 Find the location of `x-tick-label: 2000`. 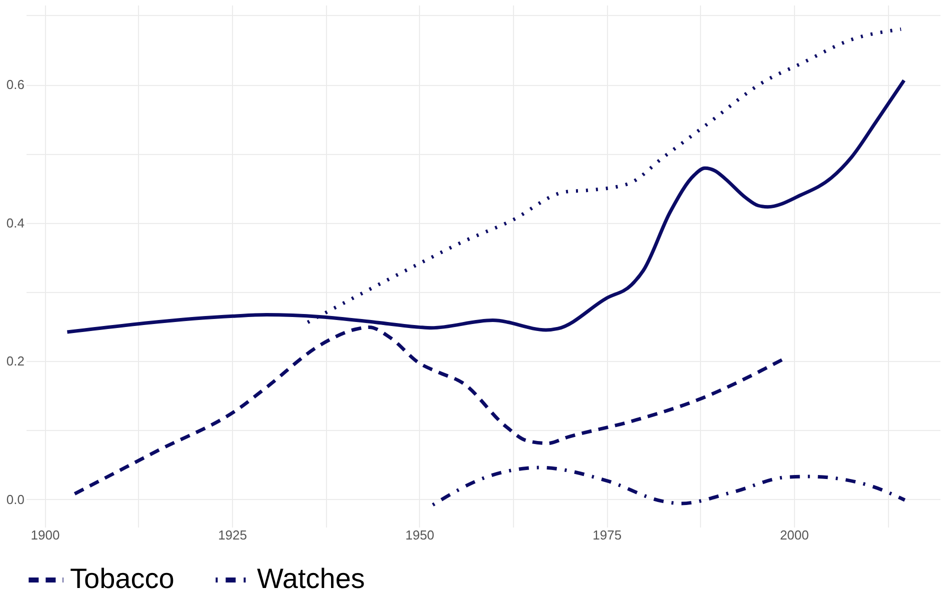

x-tick-label: 2000 is located at coordinates (794, 535).